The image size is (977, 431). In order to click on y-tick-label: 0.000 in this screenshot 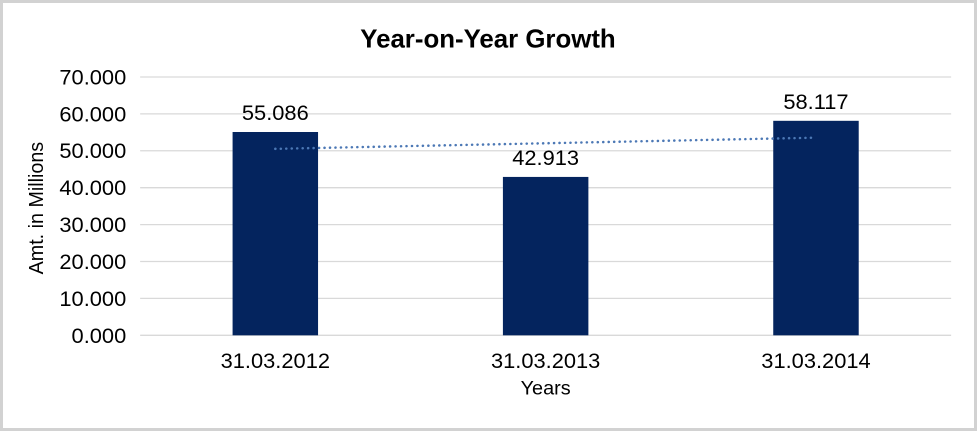, I will do `click(99, 335)`.